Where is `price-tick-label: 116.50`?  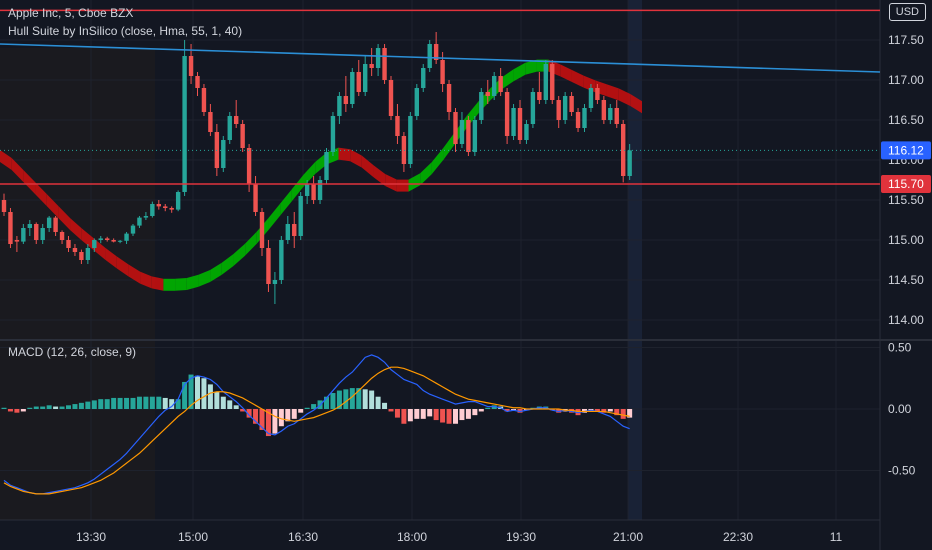 price-tick-label: 116.50 is located at coordinates (906, 120).